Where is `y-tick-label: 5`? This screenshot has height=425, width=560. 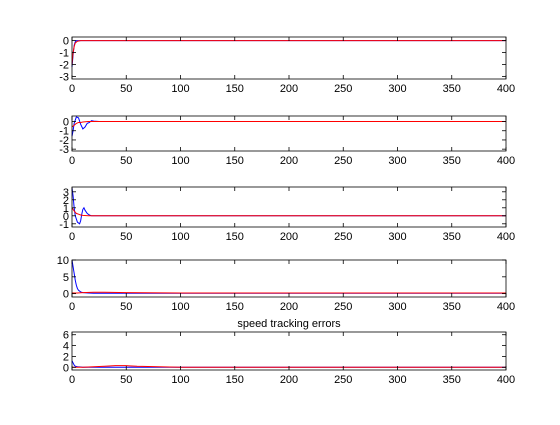 y-tick-label: 5 is located at coordinates (66, 278).